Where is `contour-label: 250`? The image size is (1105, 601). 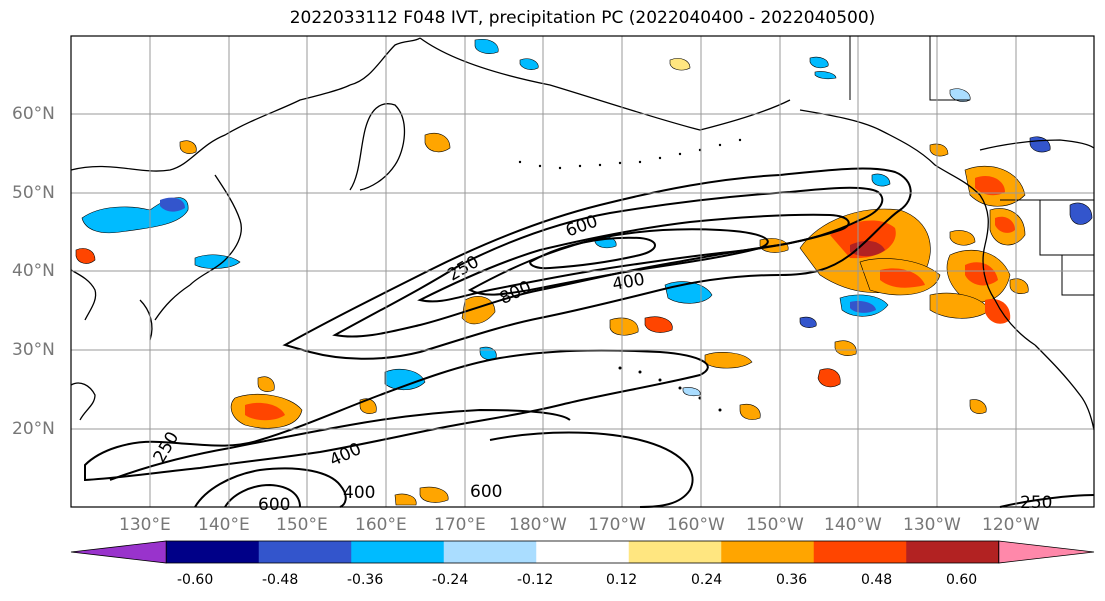 contour-label: 250 is located at coordinates (1036, 503).